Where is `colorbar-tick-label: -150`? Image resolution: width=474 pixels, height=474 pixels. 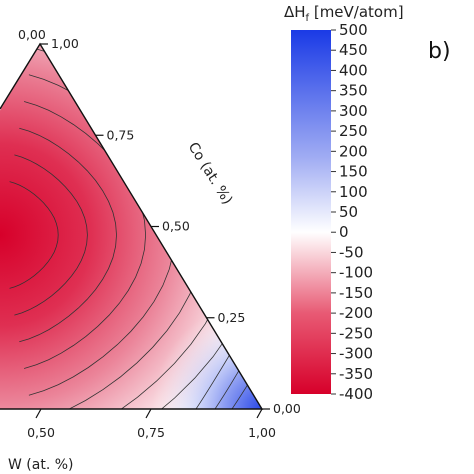
colorbar-tick-label: -150 is located at coordinates (356, 293).